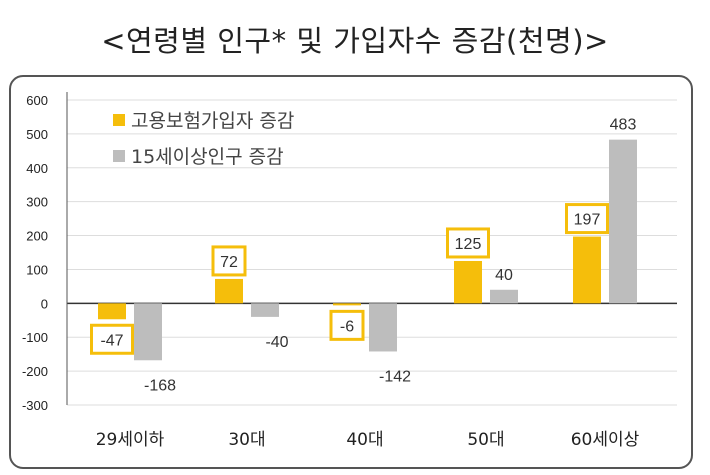  What do you see at coordinates (605, 440) in the screenshot?
I see `x-tick-label: 60세이상` at bounding box center [605, 440].